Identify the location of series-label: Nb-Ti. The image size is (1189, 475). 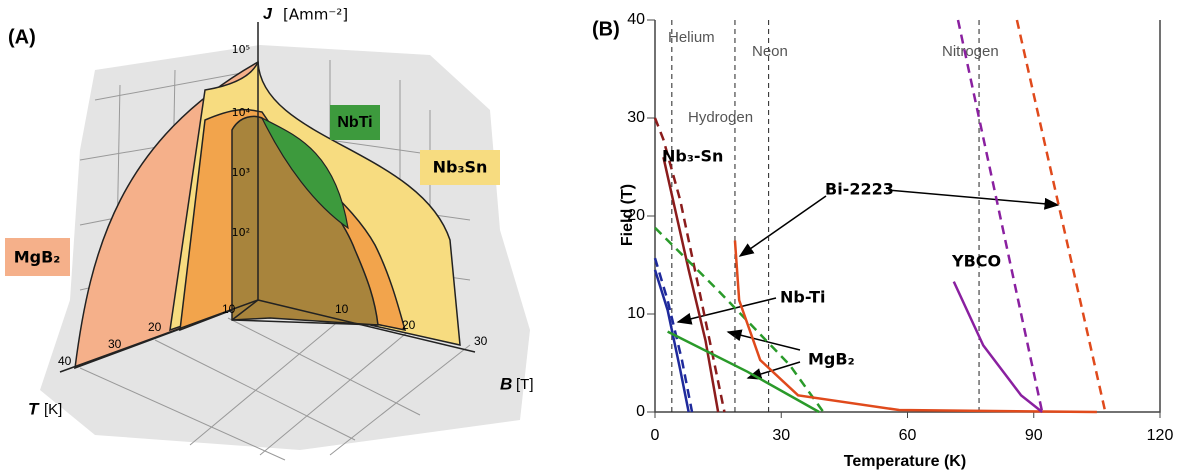
(803, 297).